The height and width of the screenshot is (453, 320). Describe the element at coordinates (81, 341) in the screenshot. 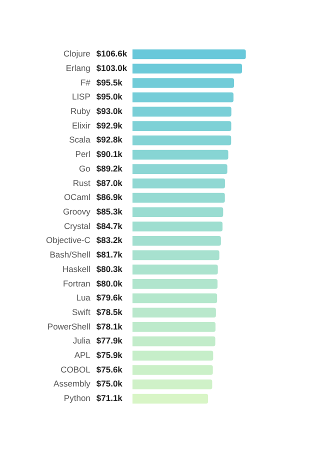

I see `y-tick-label: Julia` at that location.